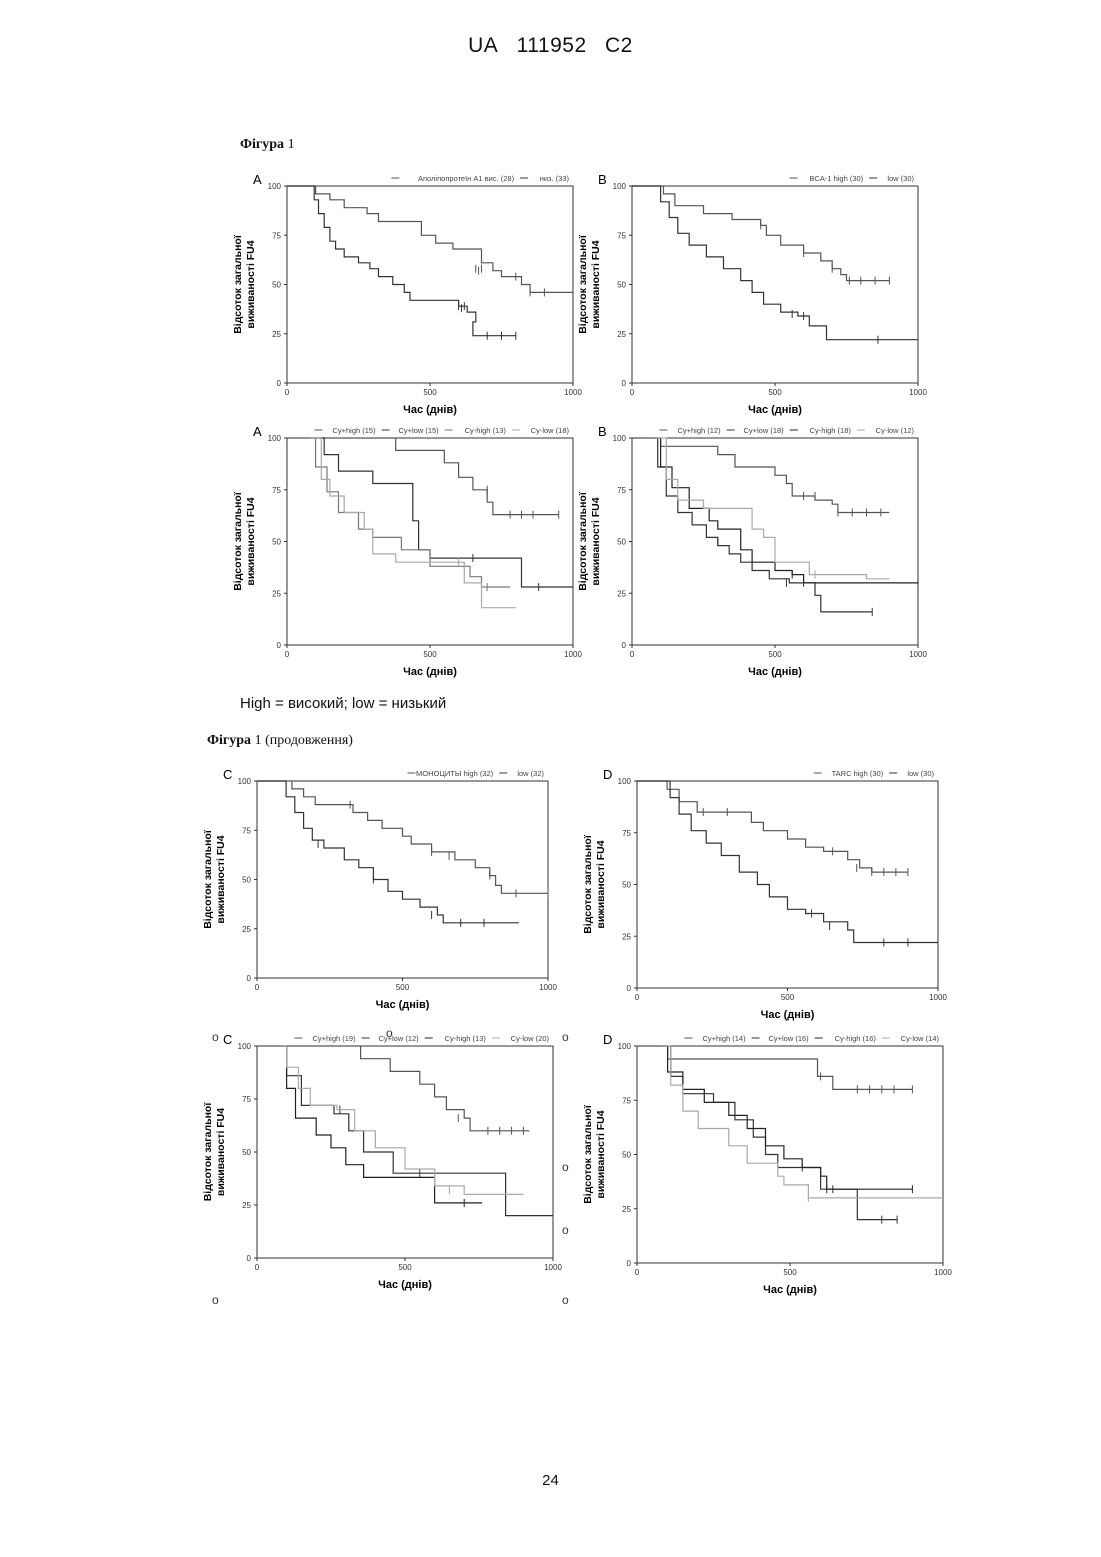  What do you see at coordinates (602, 179) in the screenshot?
I see `panel-letter: B` at bounding box center [602, 179].